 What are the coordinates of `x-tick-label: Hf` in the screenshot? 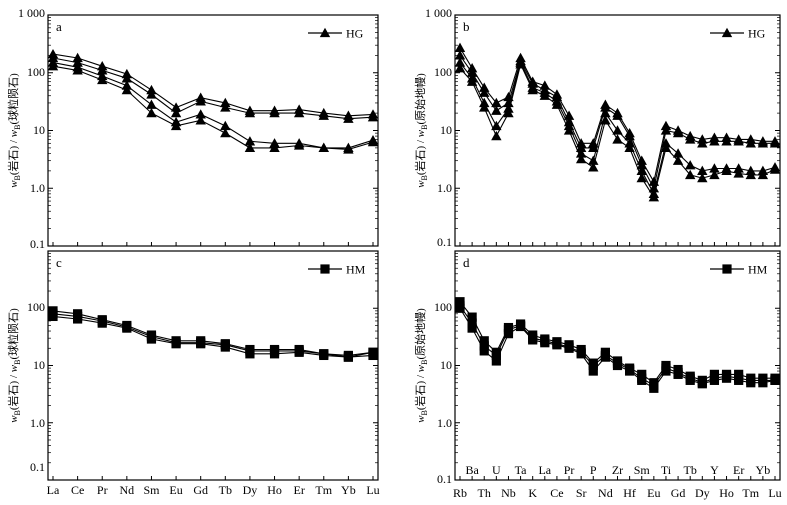 It's located at (629, 493).